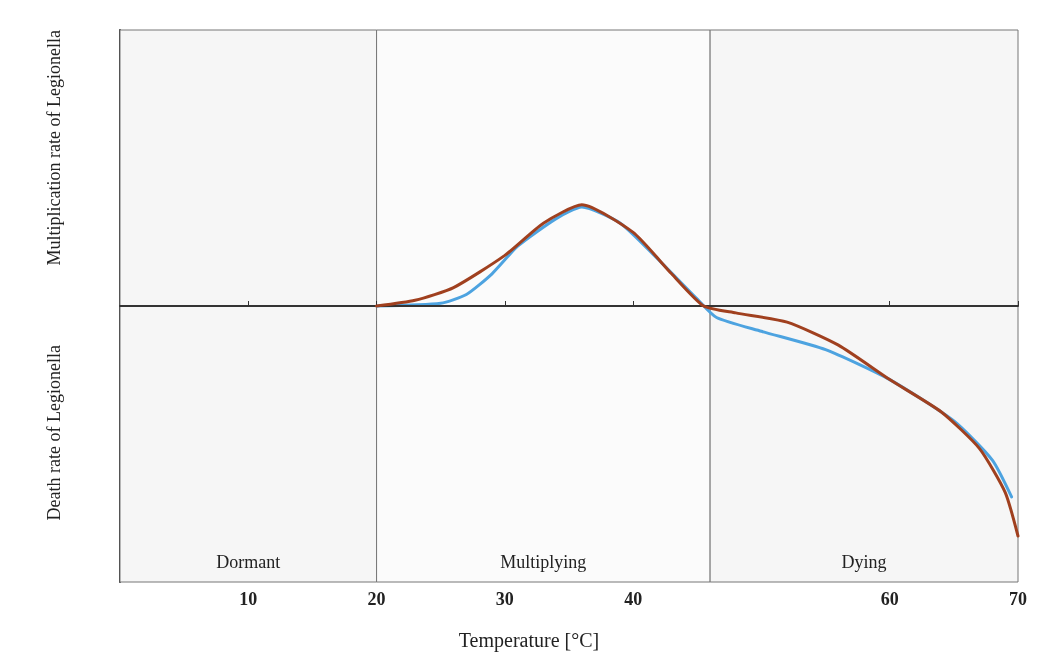 The image size is (1050, 655). What do you see at coordinates (54, 147) in the screenshot?
I see `y-axis-title: Multiplication rate of Legionella` at bounding box center [54, 147].